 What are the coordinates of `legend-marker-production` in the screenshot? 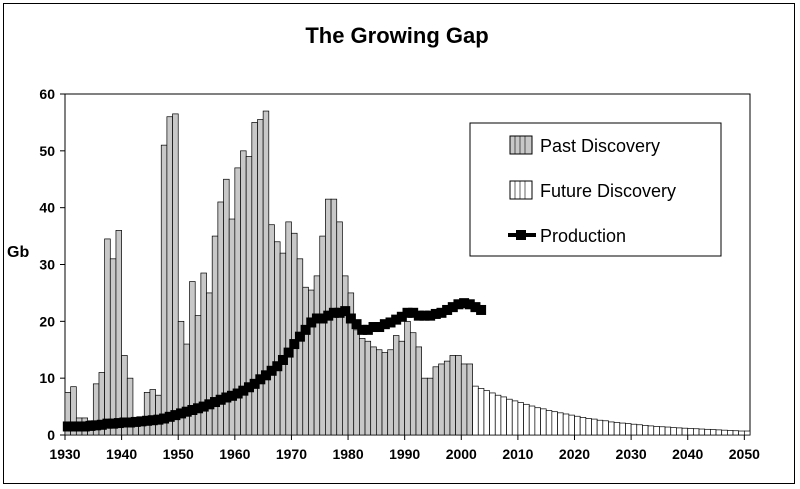 It's located at (521, 235).